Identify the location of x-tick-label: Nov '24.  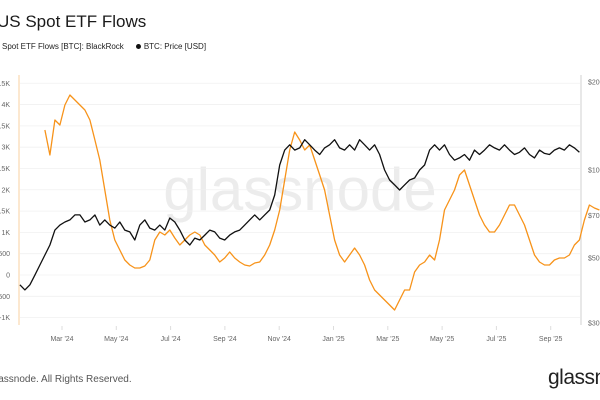
(279, 339).